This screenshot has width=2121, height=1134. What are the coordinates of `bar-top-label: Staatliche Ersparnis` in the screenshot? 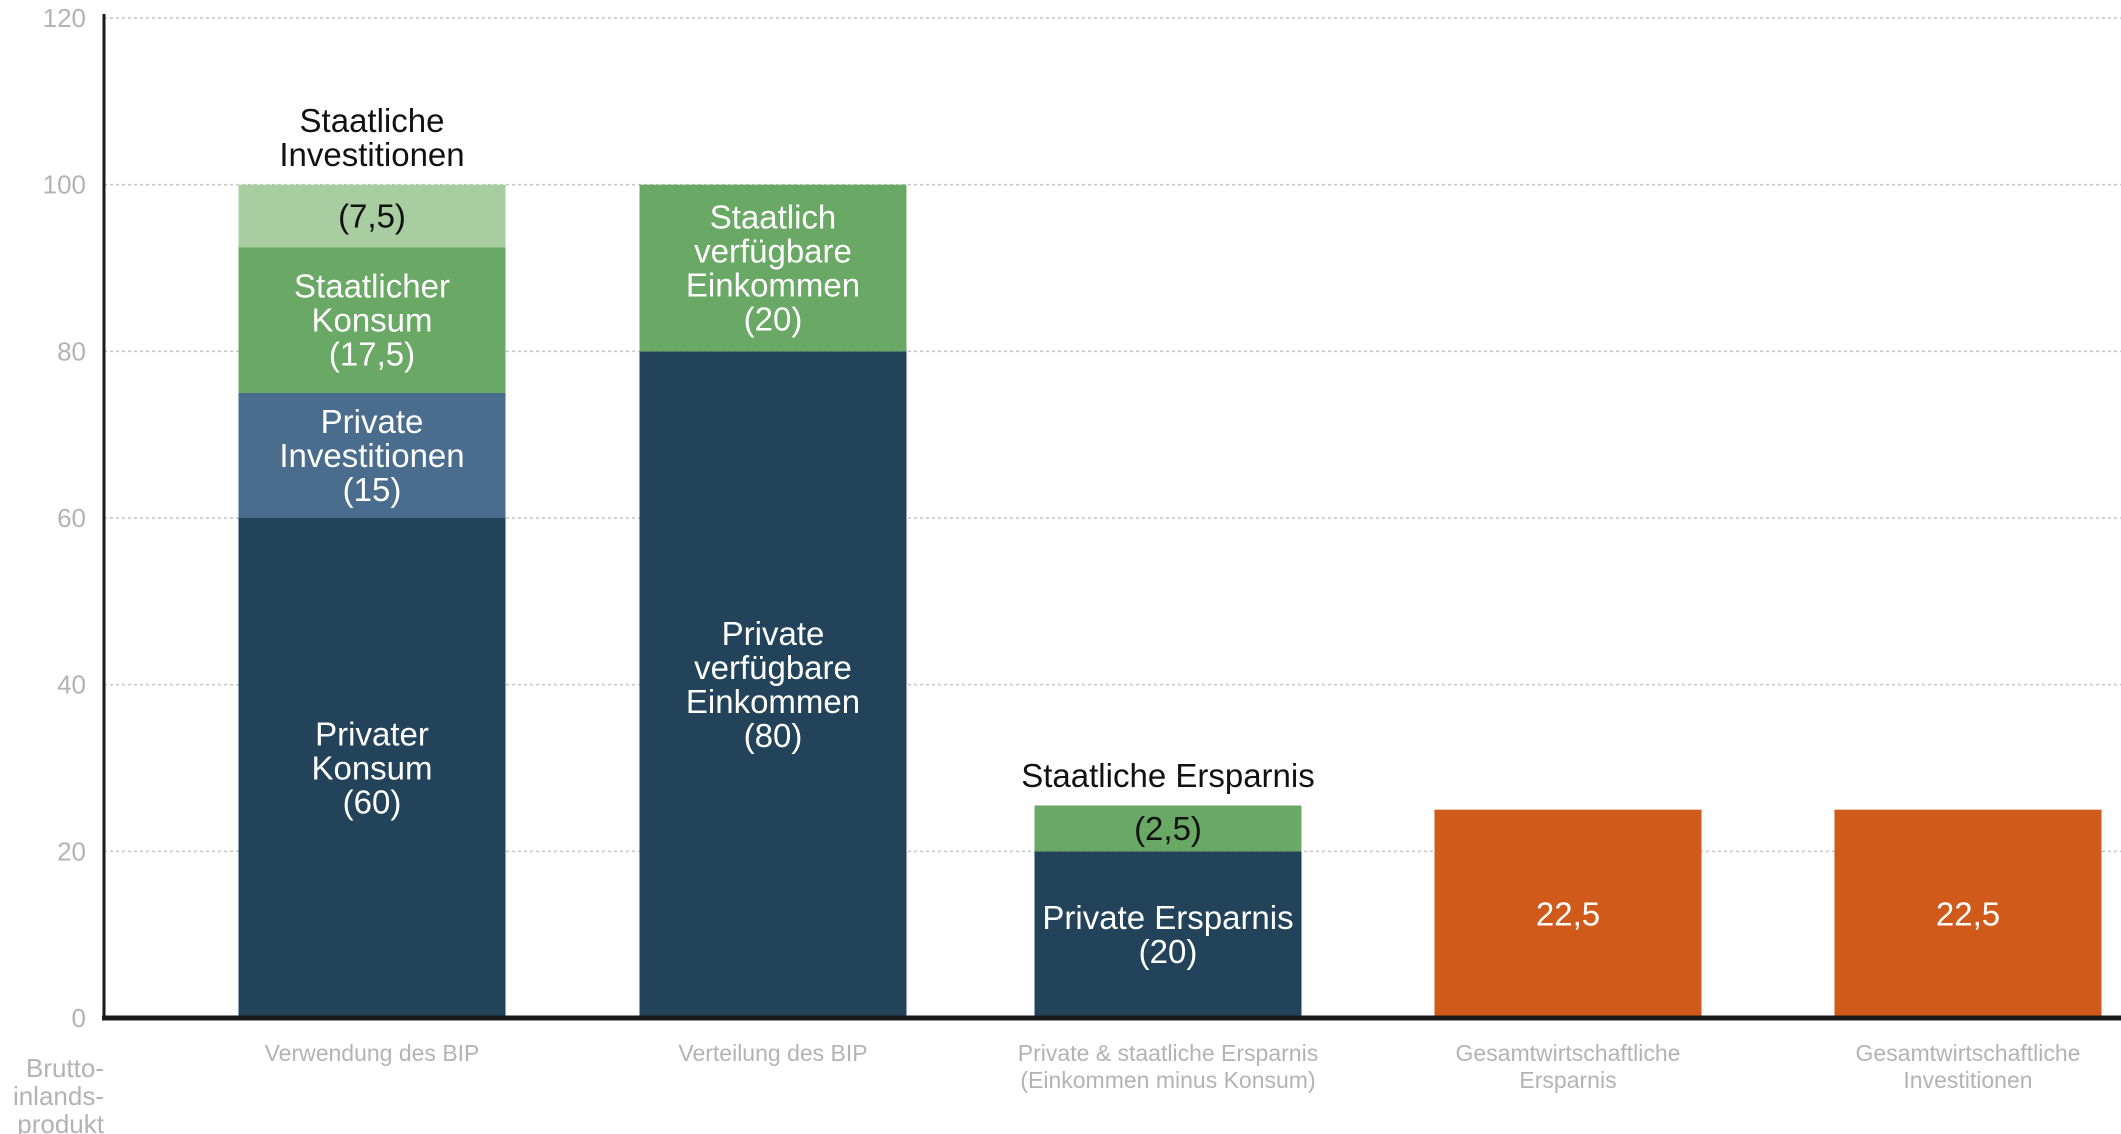 It's located at (1167, 775).